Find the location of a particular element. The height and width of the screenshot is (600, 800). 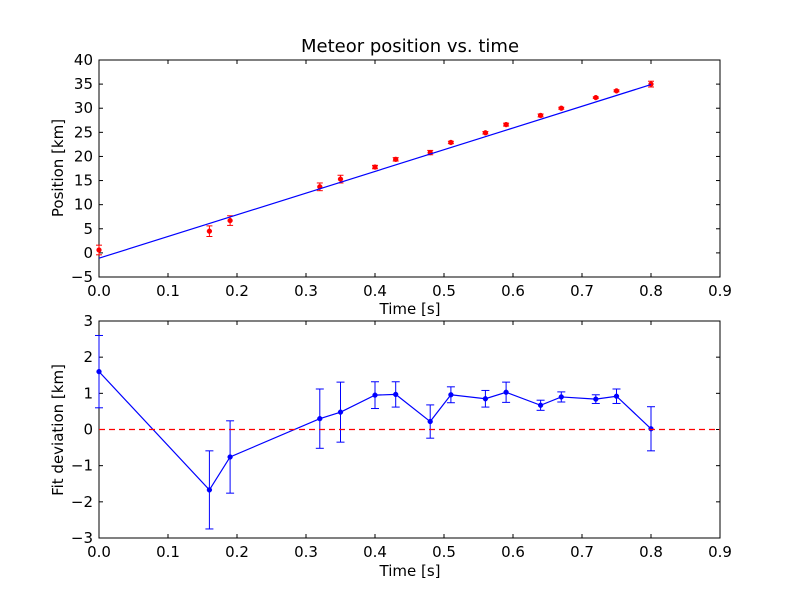

y-tick-label: −2 is located at coordinates (82, 502).